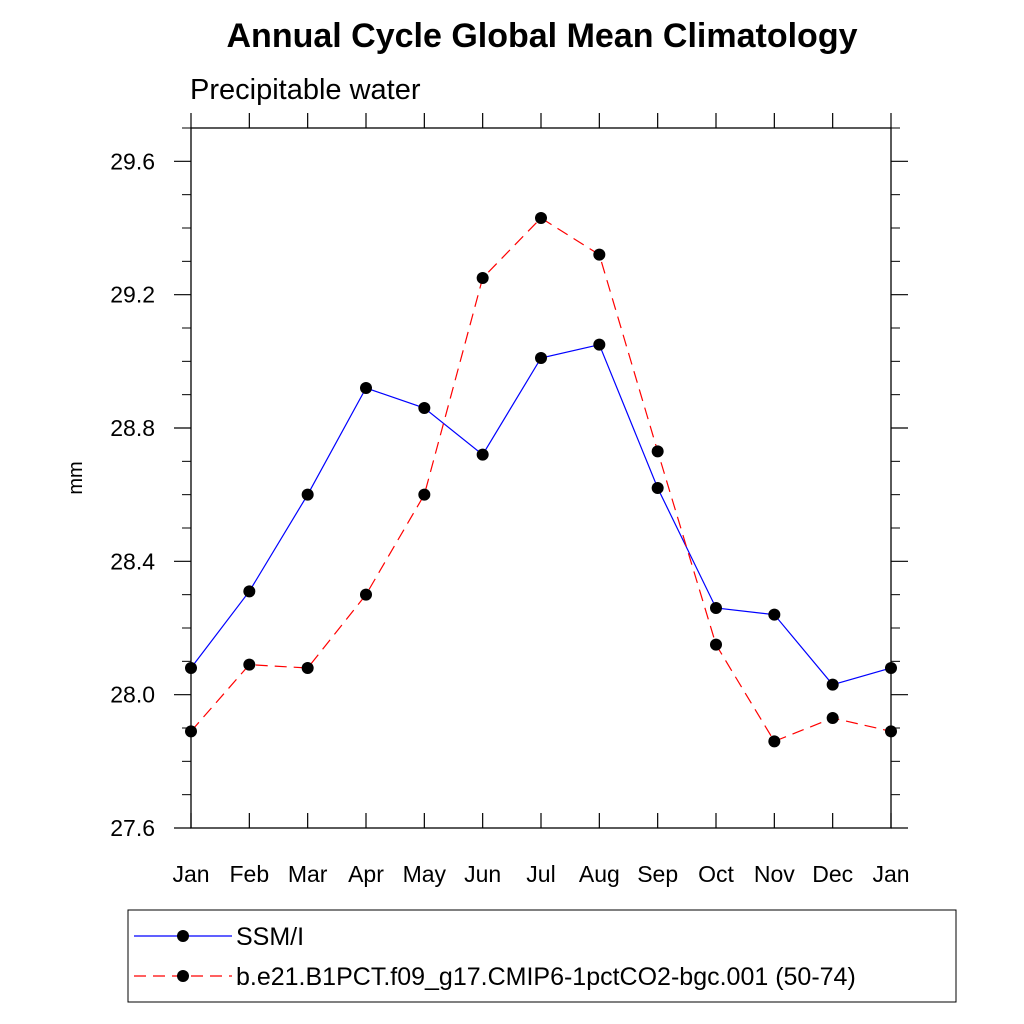  I want to click on legend-marker-ssmi, so click(183, 936).